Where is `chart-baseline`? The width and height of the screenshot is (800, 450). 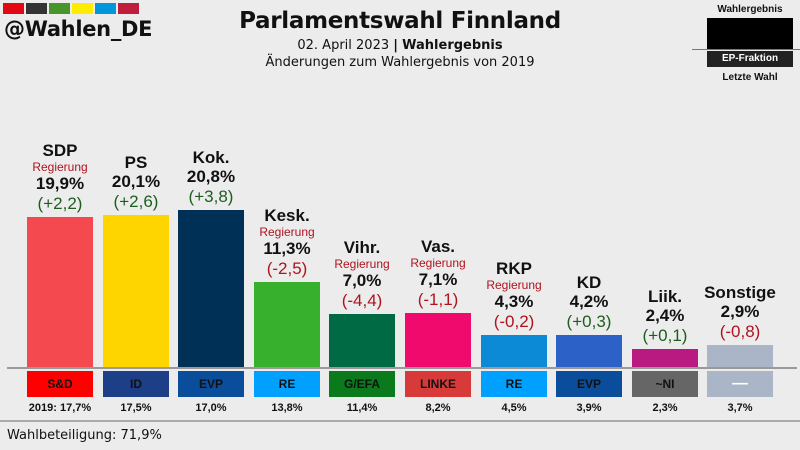
chart-baseline is located at coordinates (402, 368).